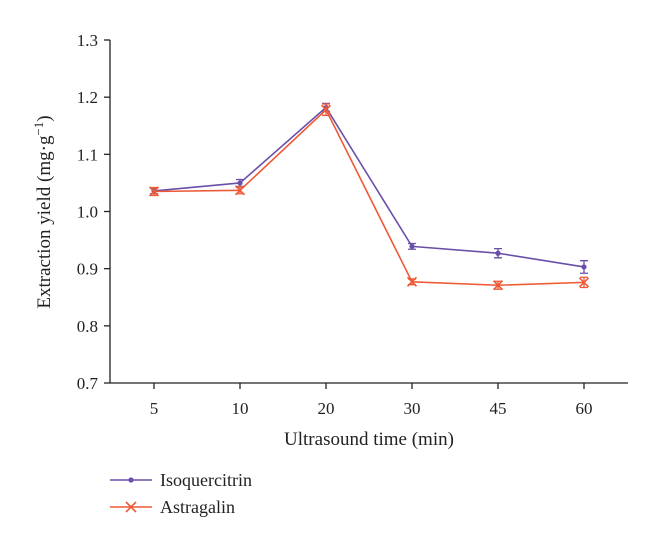  Describe the element at coordinates (154, 408) in the screenshot. I see `x-tick-label: 5` at that location.